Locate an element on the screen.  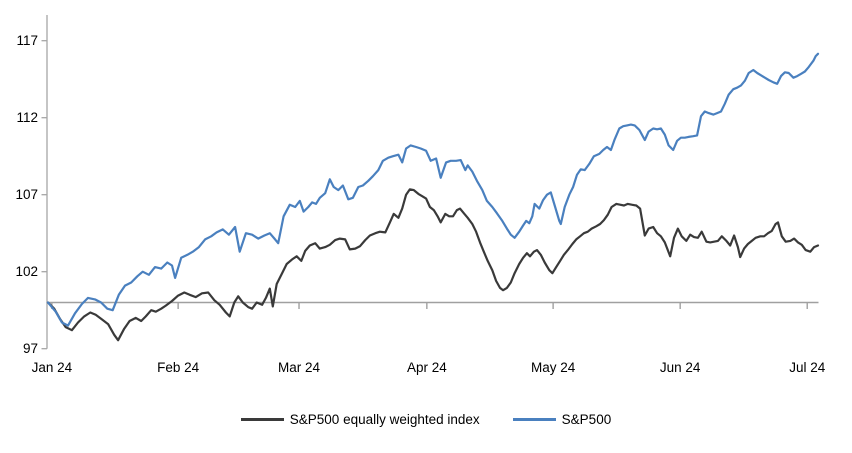
y-axis-label: 112 is located at coordinates (27, 117).